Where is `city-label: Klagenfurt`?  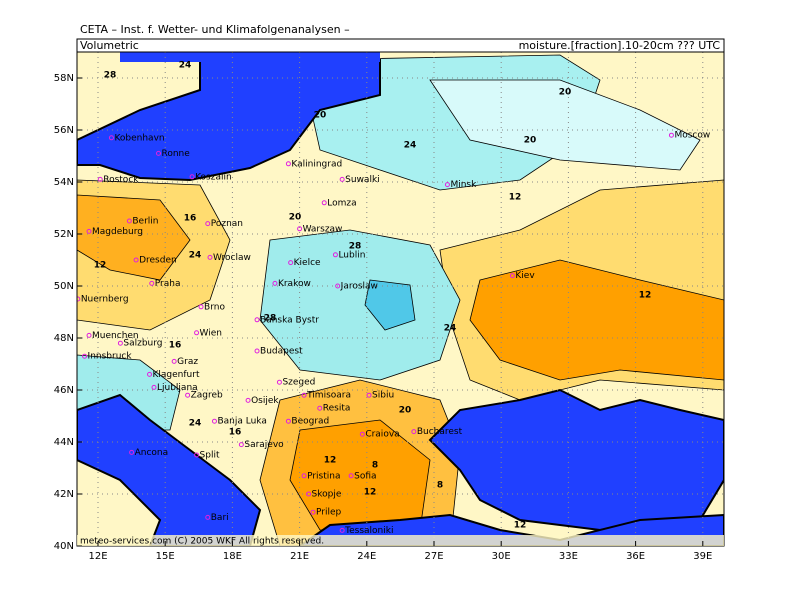 city-label: Klagenfurt is located at coordinates (176, 375).